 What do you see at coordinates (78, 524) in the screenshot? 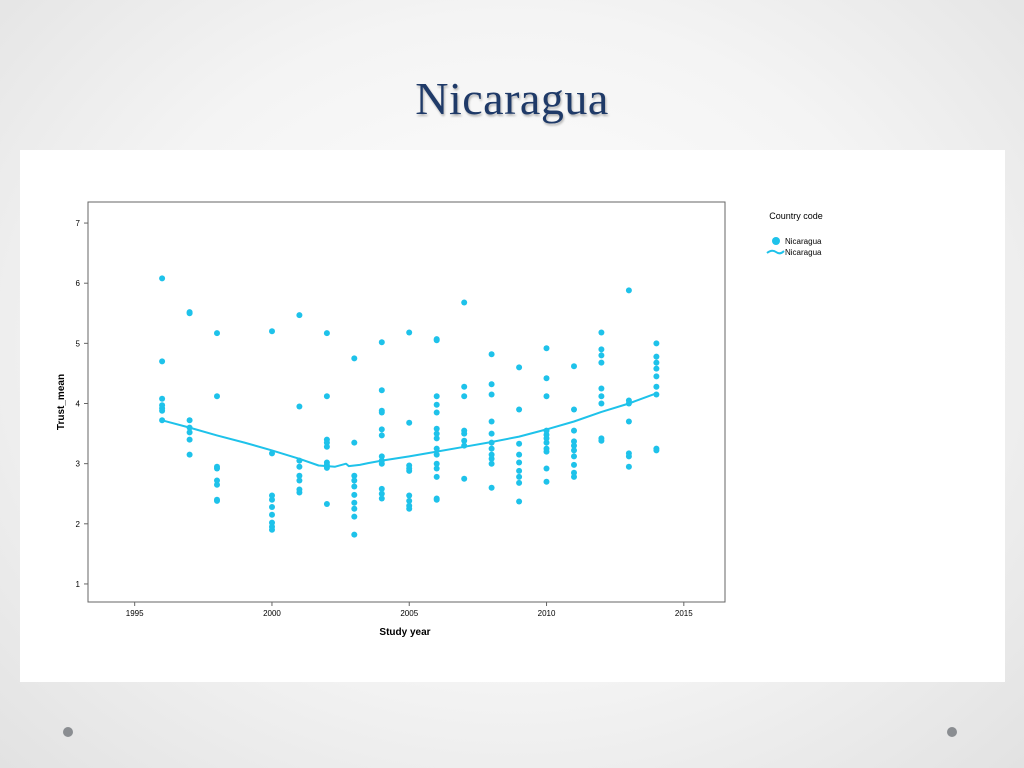
I see `y-tick-label: 2` at bounding box center [78, 524].